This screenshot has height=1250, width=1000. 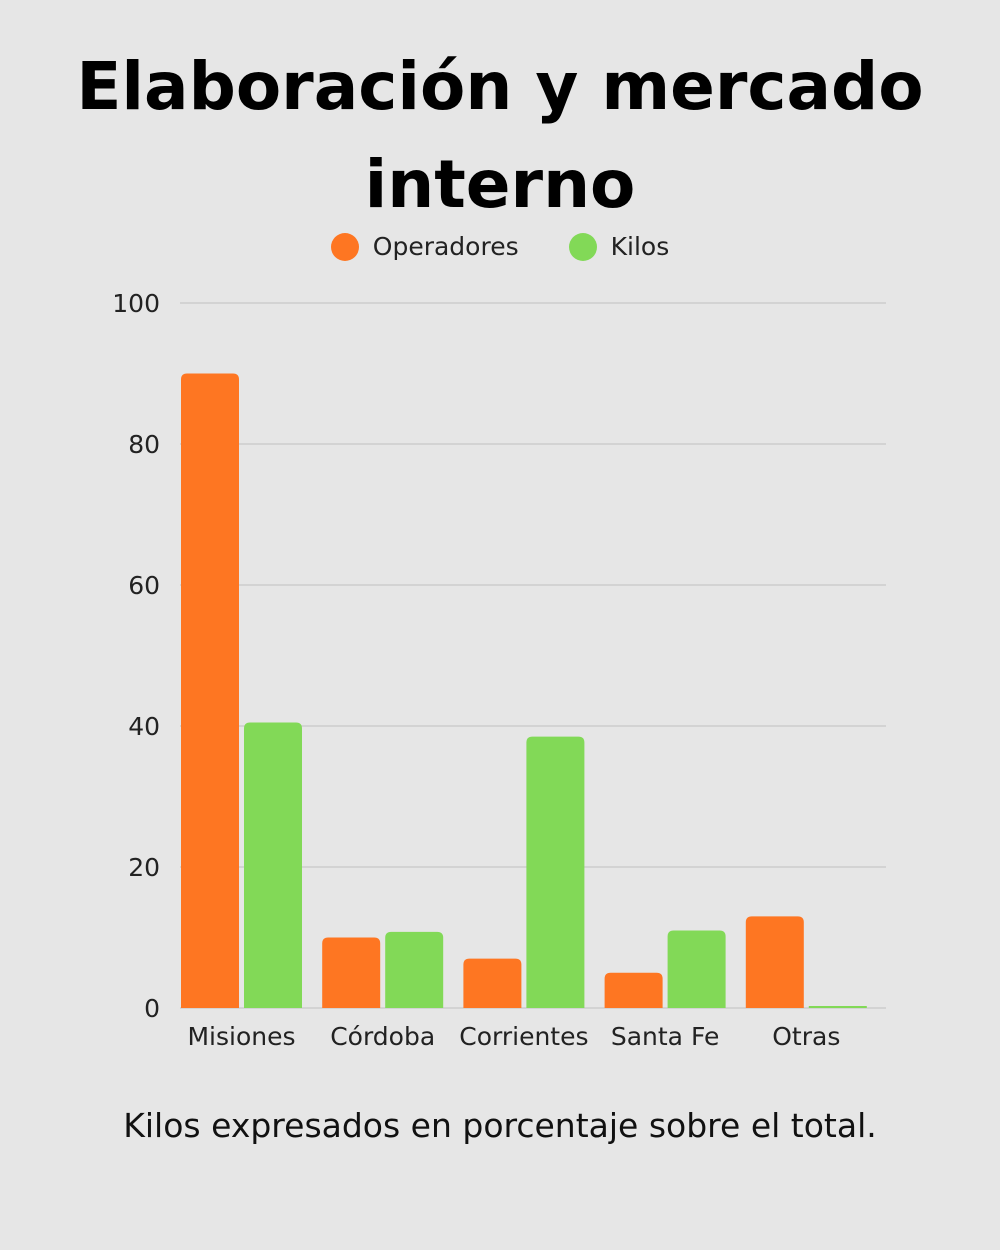 I want to click on legend-label-operadores: Operadores, so click(x=445, y=246).